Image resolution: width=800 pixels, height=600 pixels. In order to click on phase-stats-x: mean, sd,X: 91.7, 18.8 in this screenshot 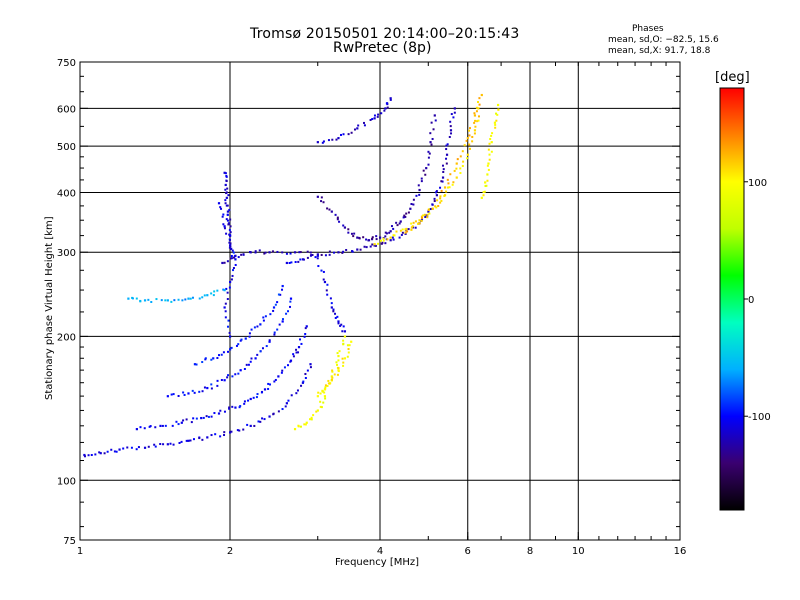, I will do `click(659, 51)`.